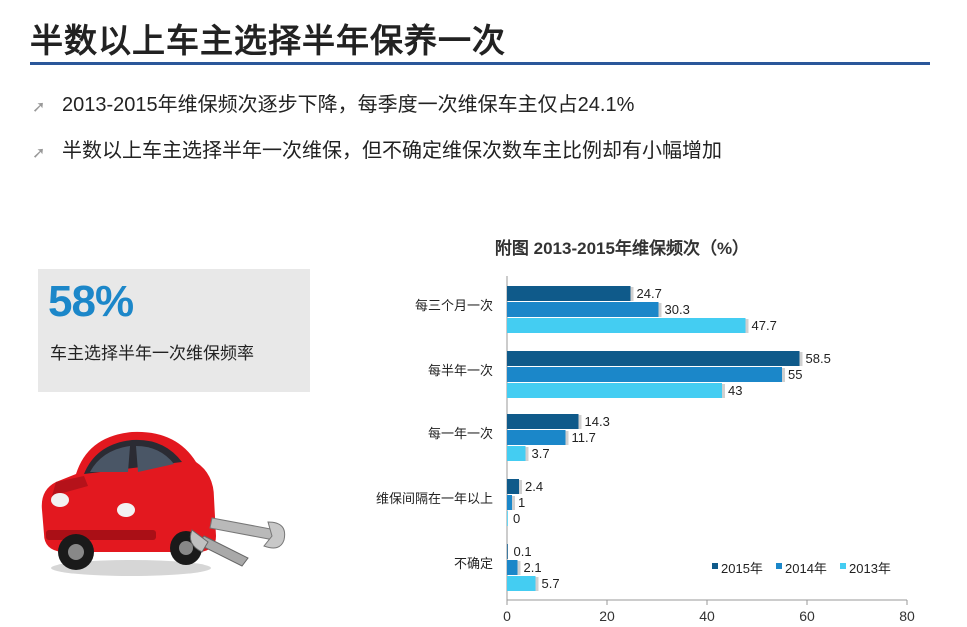 The height and width of the screenshot is (627, 967). What do you see at coordinates (818, 358) in the screenshot?
I see `data-label: 58.5` at bounding box center [818, 358].